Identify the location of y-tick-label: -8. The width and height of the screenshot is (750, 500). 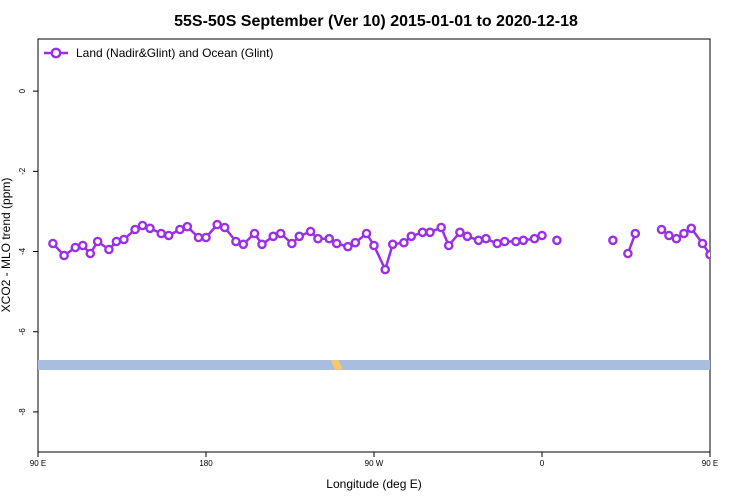
(22, 412).